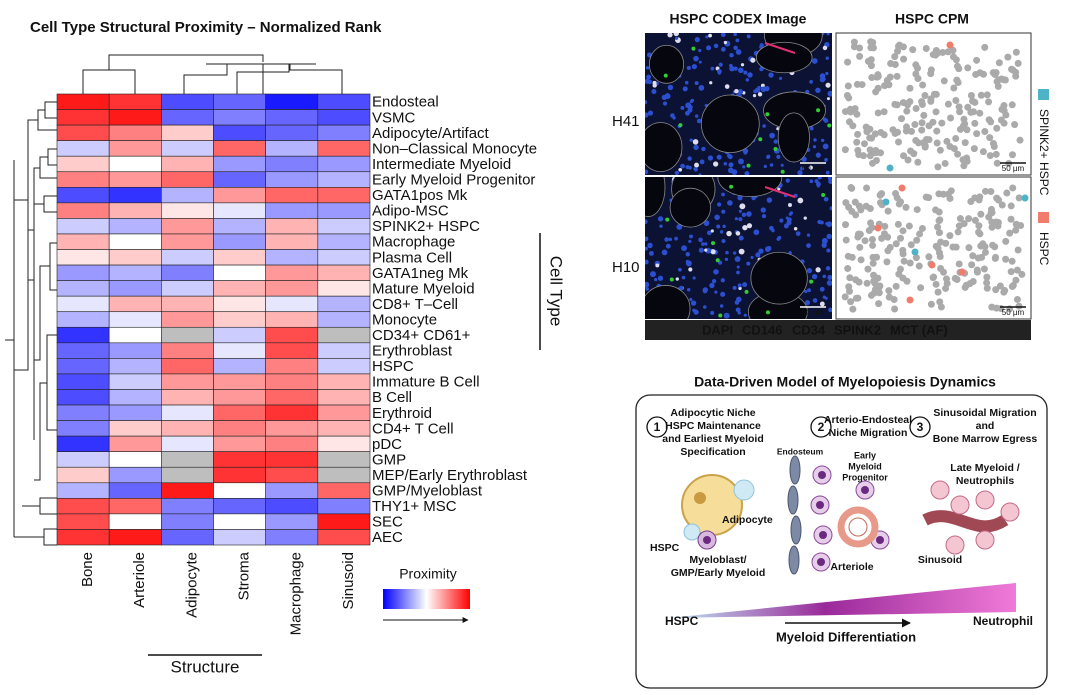  What do you see at coordinates (87, 569) in the screenshot?
I see `column-label: Bone` at bounding box center [87, 569].